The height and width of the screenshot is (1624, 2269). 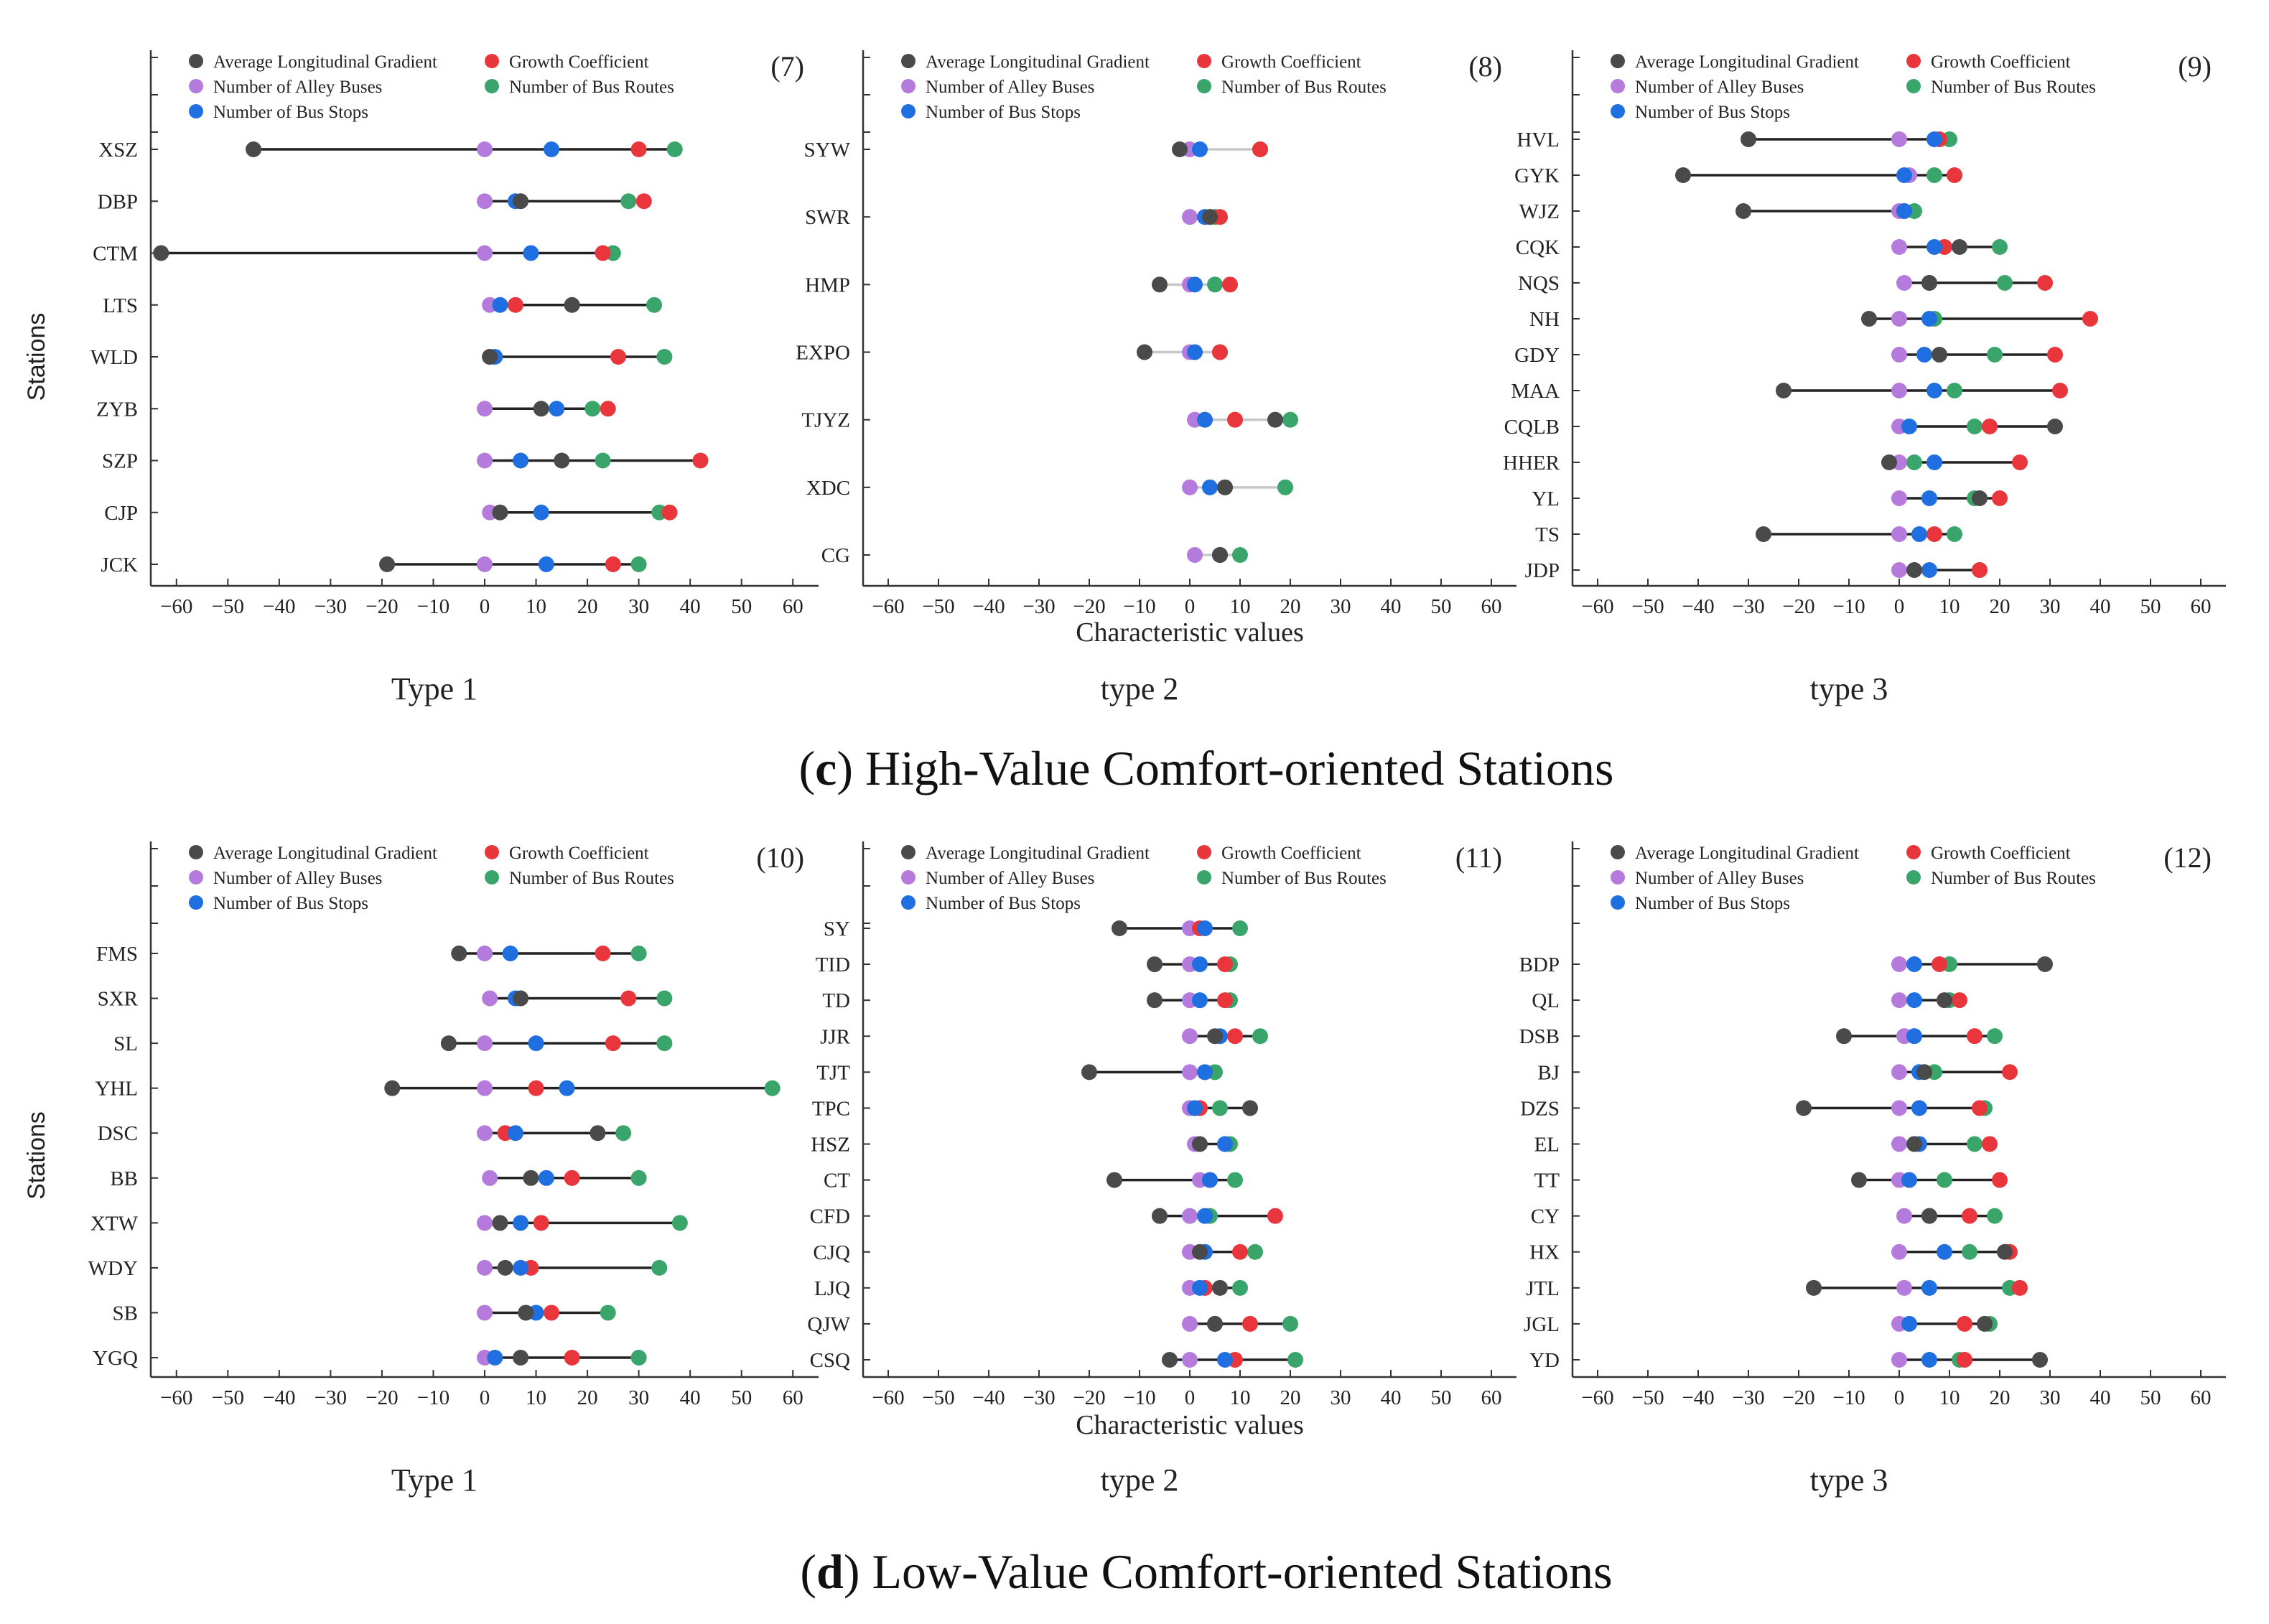 I want to click on x-tick-label: −40, so click(x=989, y=606).